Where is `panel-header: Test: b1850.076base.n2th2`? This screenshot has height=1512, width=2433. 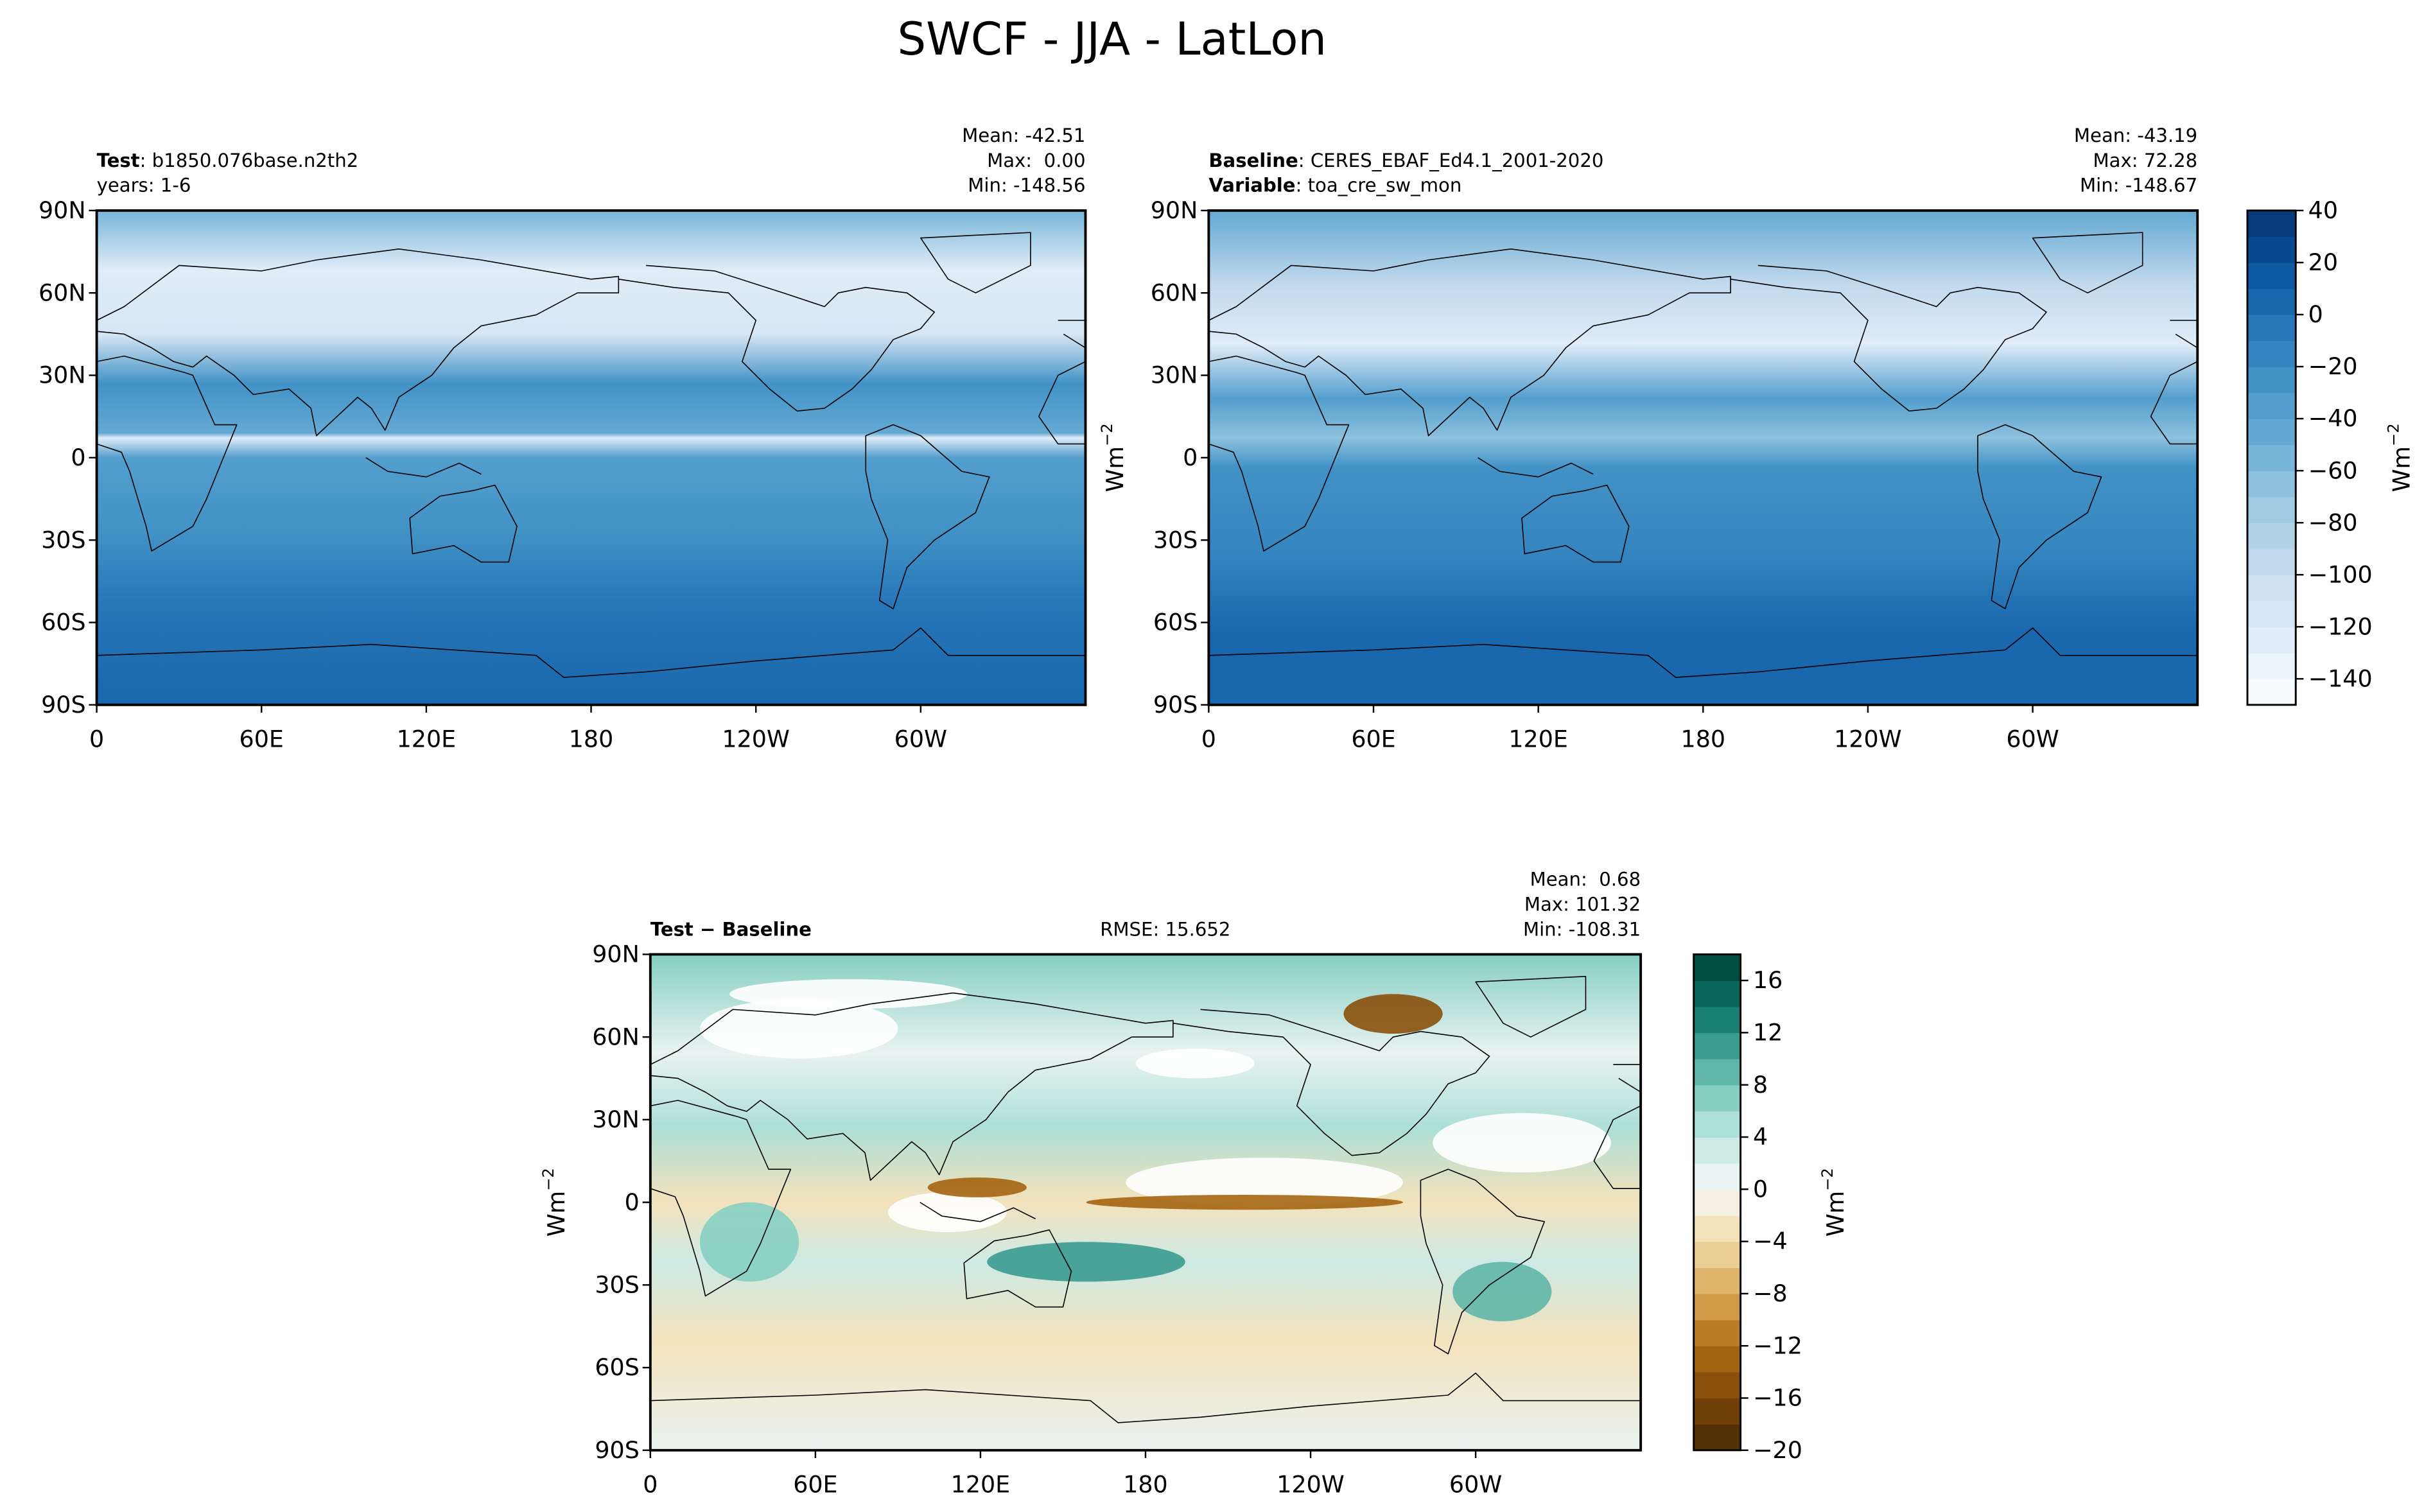 panel-header: Test: b1850.076base.n2th2 is located at coordinates (228, 160).